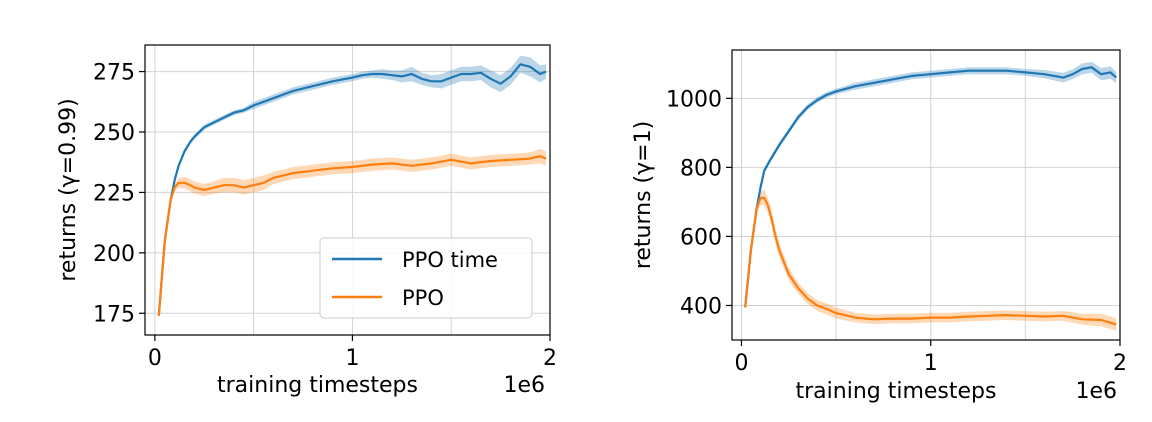 This screenshot has width=1152, height=422. What do you see at coordinates (694, 99) in the screenshot?
I see `y-tick-label: 1000` at bounding box center [694, 99].